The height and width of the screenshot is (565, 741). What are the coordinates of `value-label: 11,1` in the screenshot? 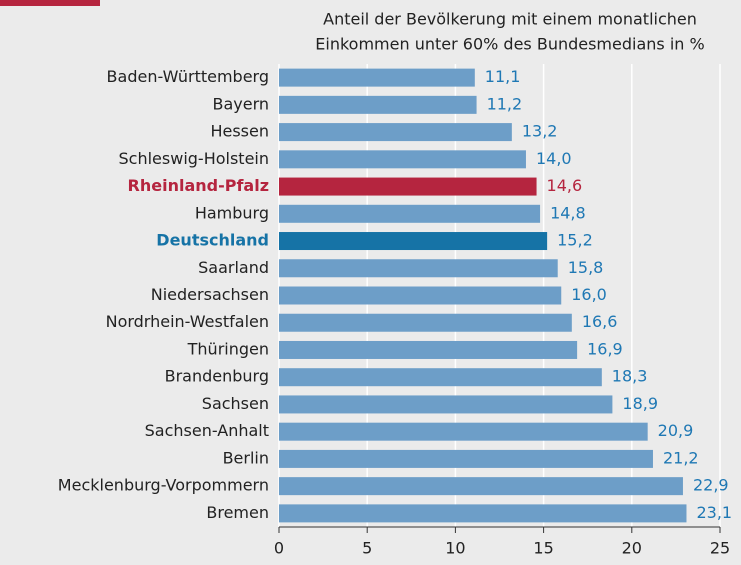 It's located at (503, 76).